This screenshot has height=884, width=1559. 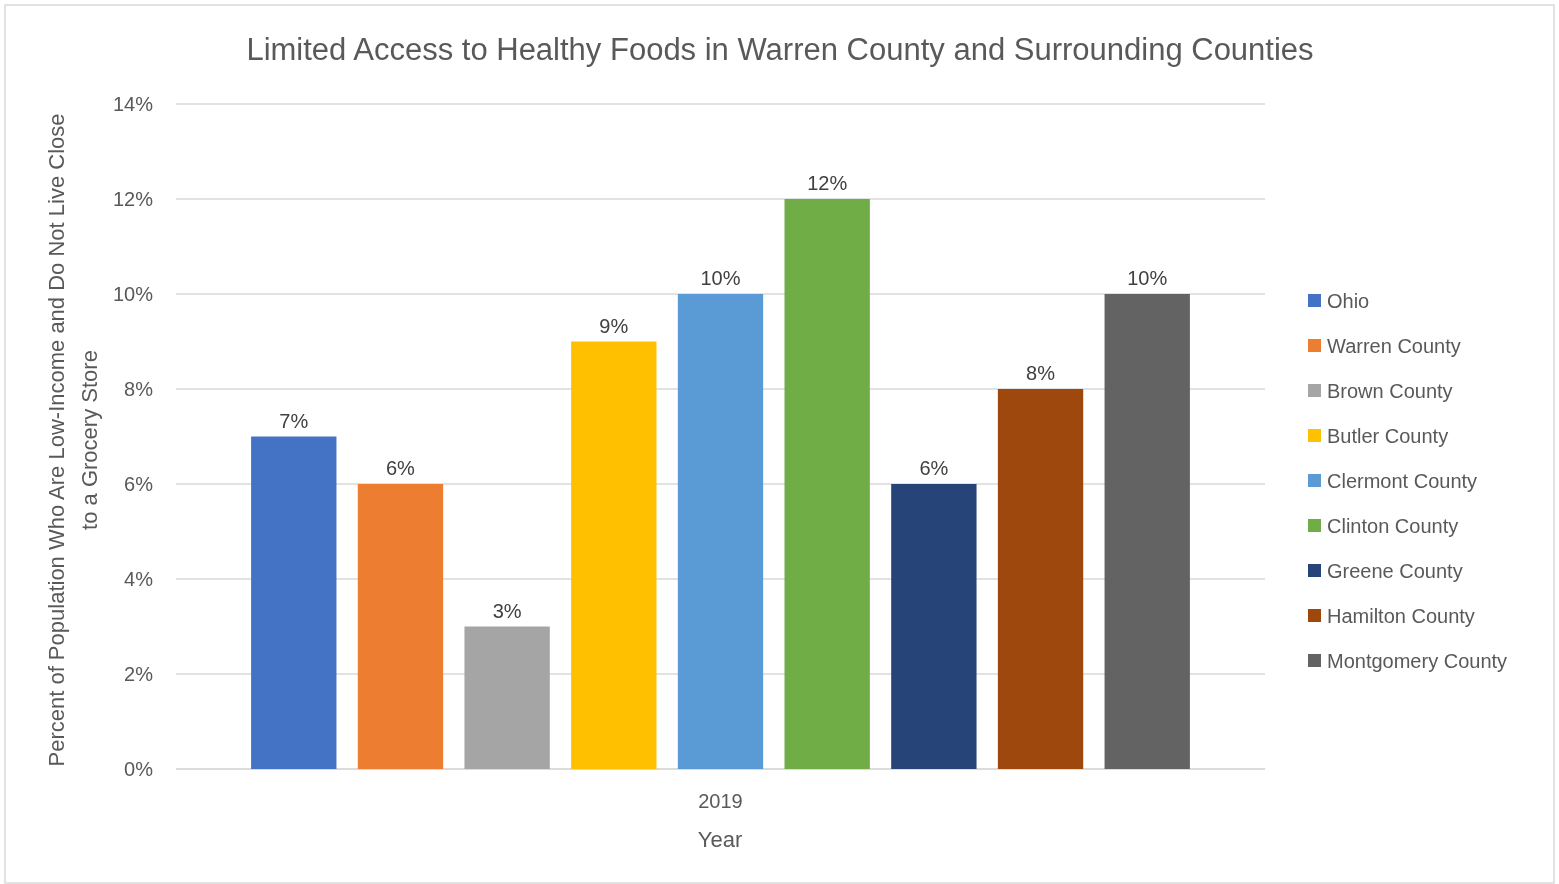 I want to click on y-tick-label: 10%, so click(x=133, y=294).